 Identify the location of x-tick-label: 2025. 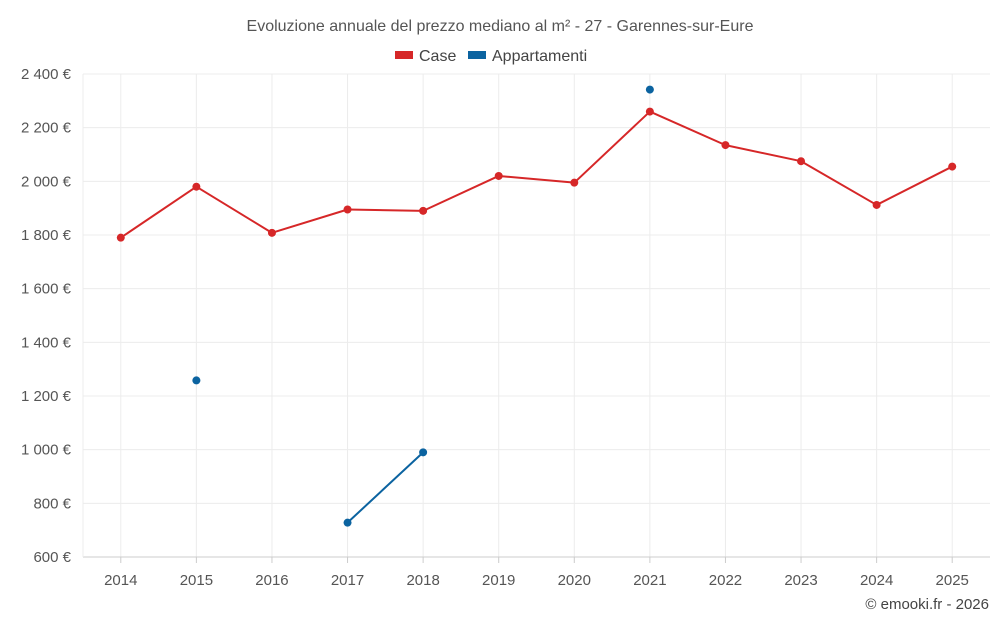
(952, 580).